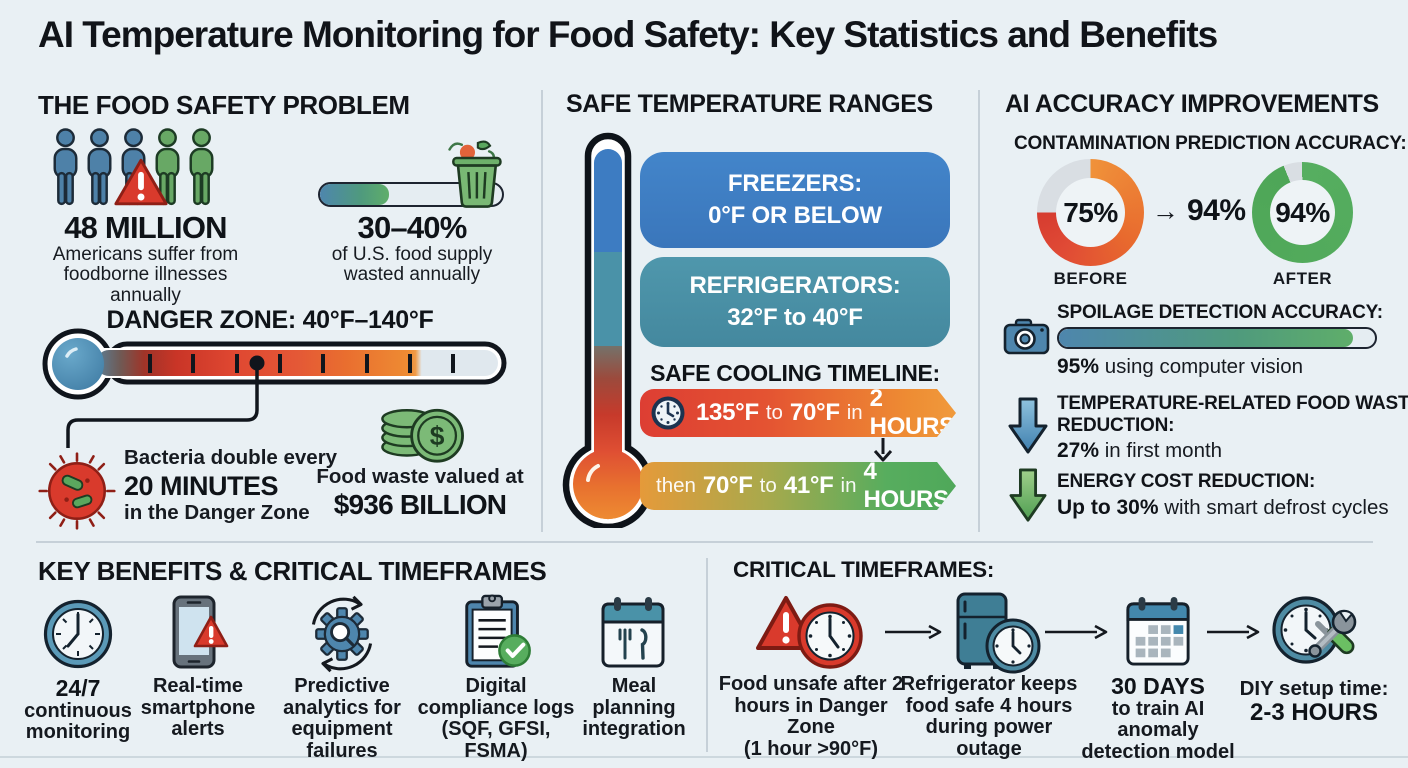  Describe the element at coordinates (707, 655) in the screenshot. I see `divider-bottom-left-right` at that location.